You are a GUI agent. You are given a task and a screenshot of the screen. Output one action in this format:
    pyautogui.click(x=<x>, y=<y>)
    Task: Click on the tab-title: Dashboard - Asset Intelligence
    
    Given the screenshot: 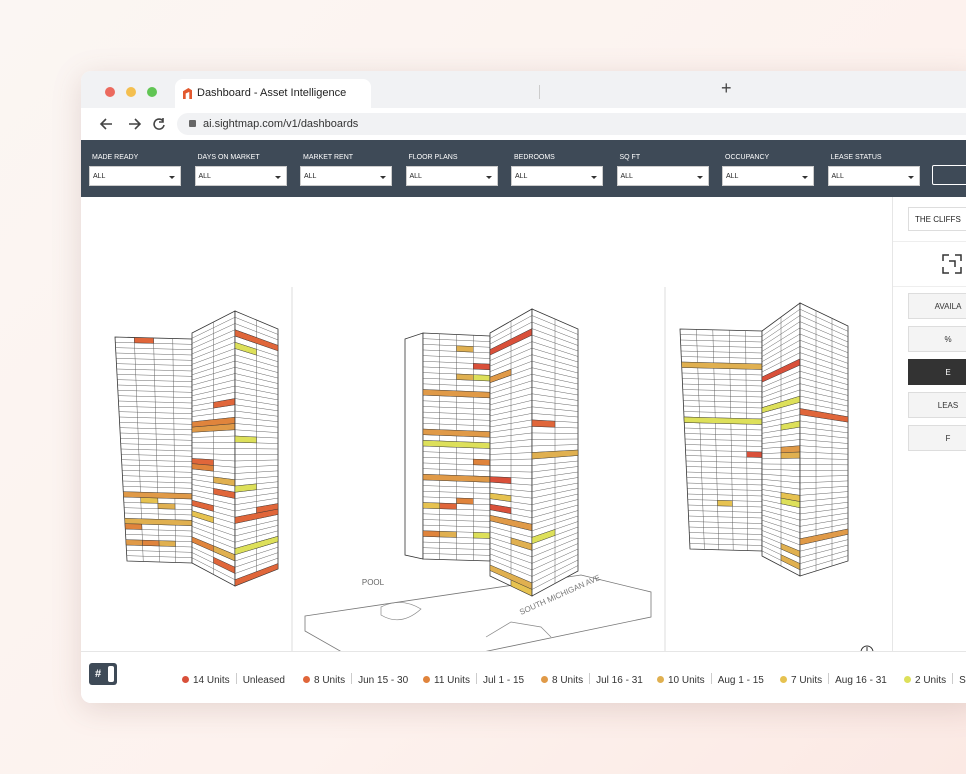 What is the action you would take?
    pyautogui.click(x=272, y=93)
    